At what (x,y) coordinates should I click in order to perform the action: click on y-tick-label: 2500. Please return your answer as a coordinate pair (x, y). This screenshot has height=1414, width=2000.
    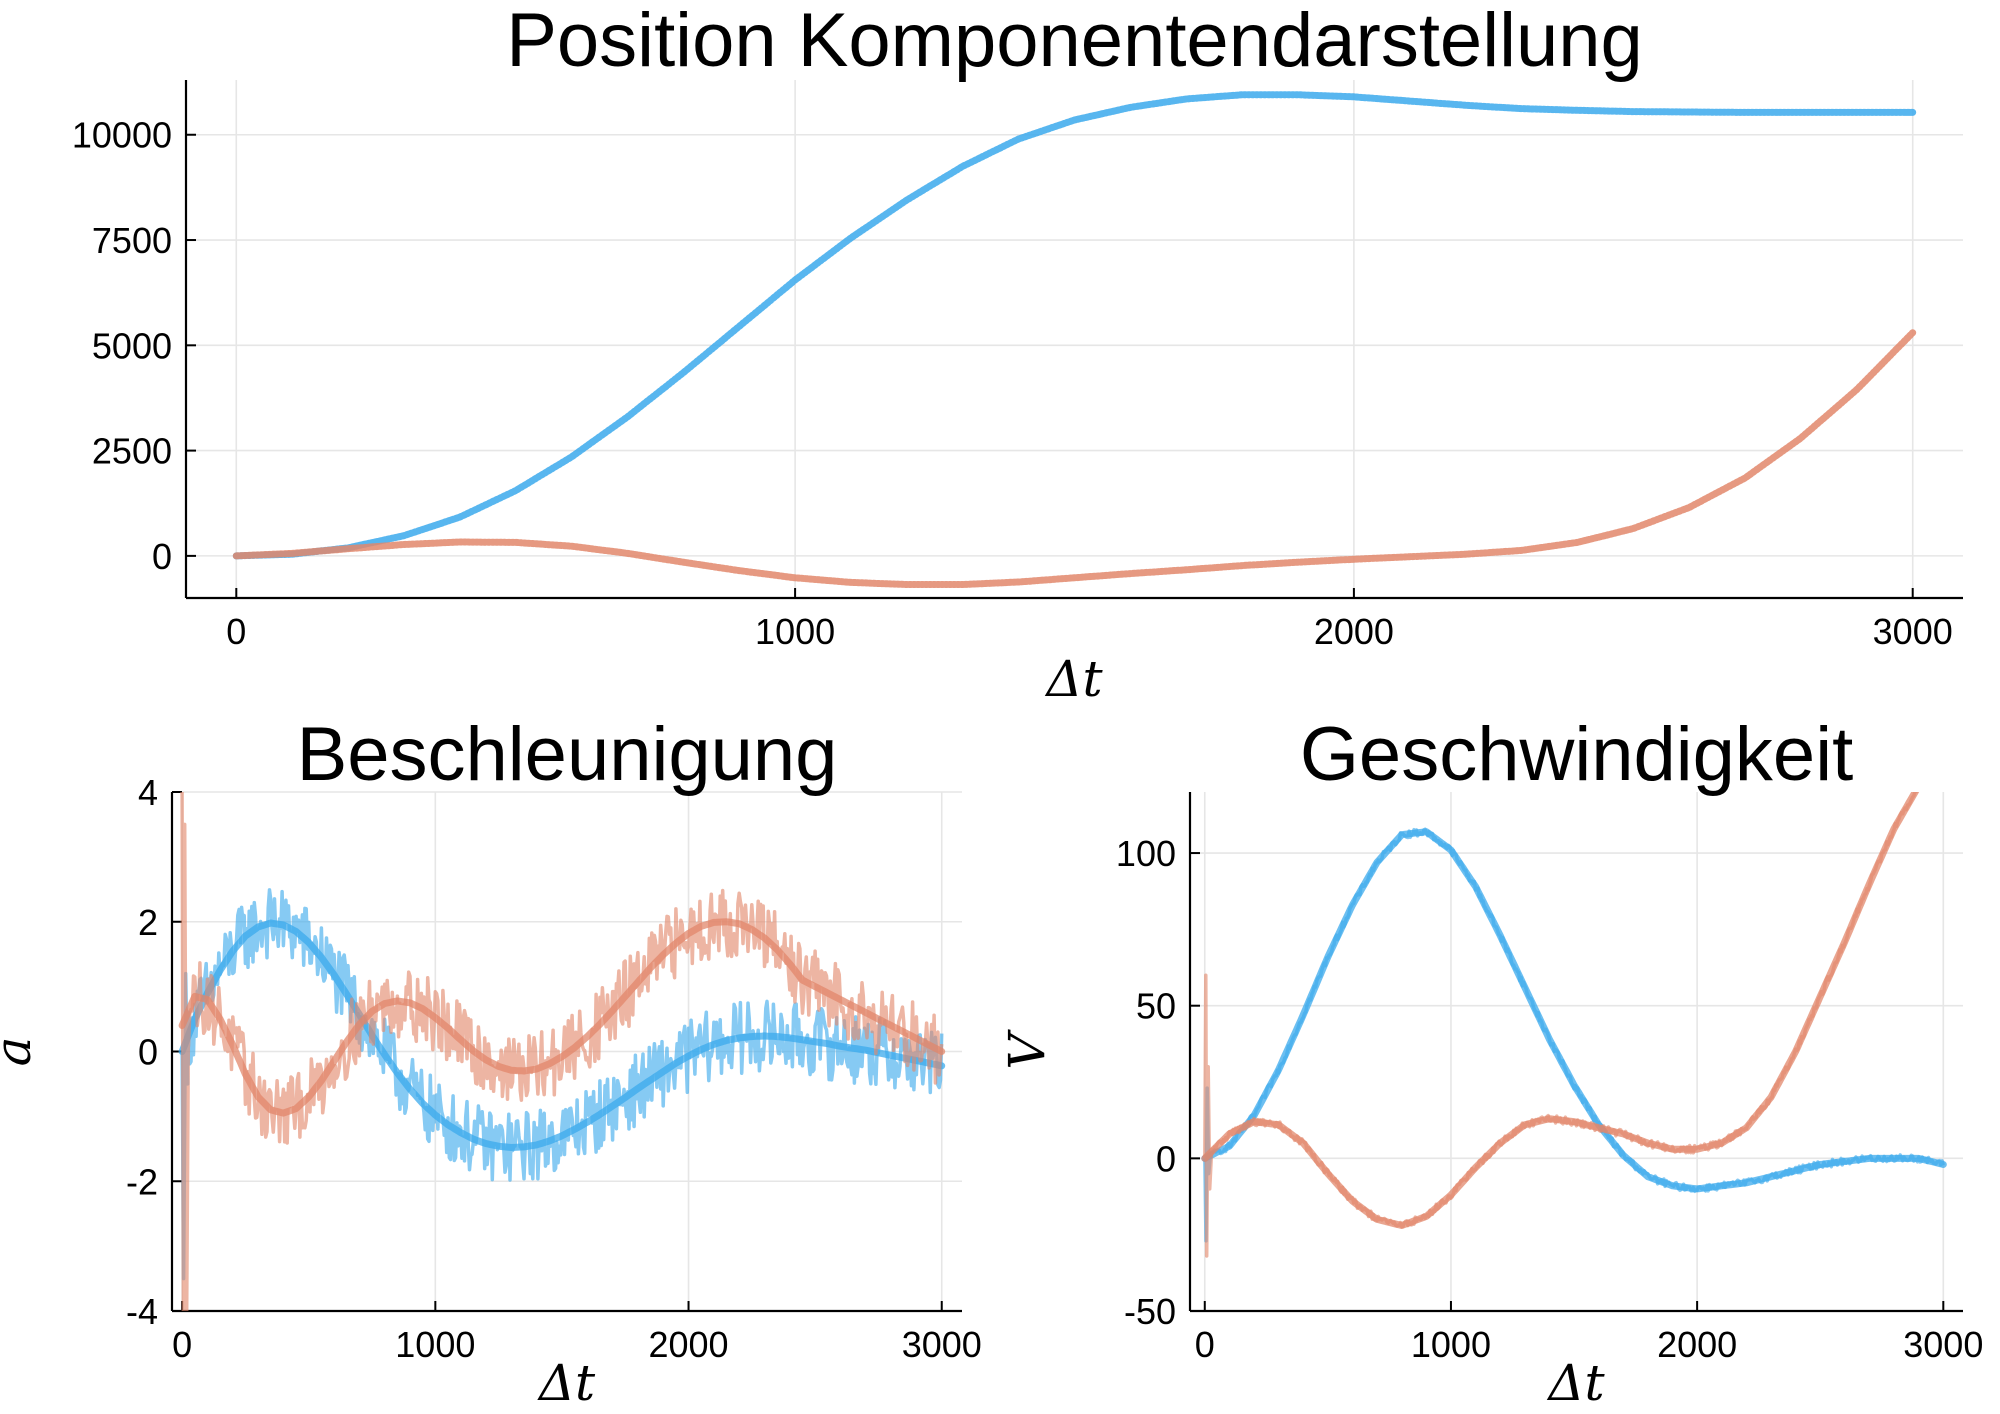
    Looking at the image, I should click on (132, 451).